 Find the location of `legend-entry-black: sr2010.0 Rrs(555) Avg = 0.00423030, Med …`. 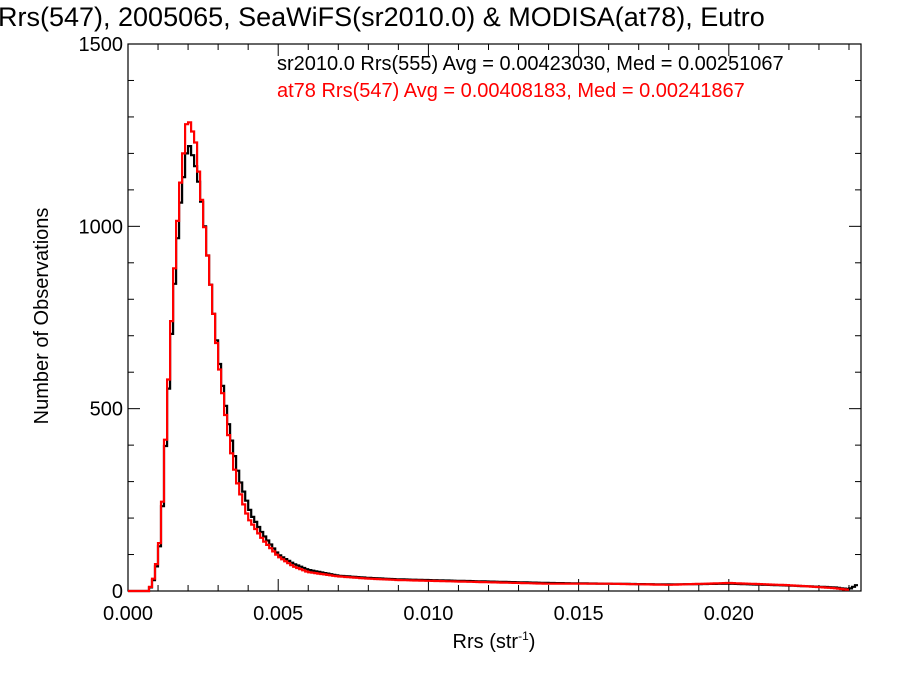

legend-entry-black: sr2010.0 Rrs(555) Avg = 0.00423030, Med … is located at coordinates (530, 64).